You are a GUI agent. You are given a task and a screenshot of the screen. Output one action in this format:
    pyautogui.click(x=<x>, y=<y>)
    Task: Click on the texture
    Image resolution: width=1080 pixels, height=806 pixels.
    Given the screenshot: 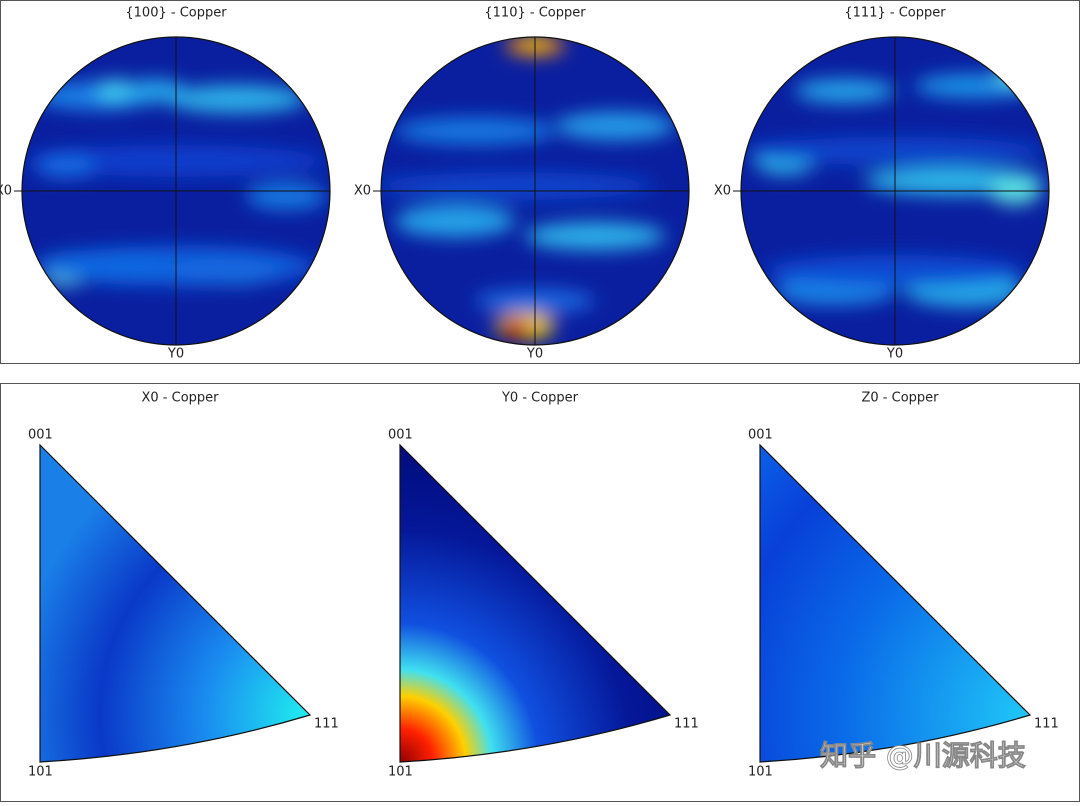 What is the action you would take?
    pyautogui.click(x=528, y=188)
    